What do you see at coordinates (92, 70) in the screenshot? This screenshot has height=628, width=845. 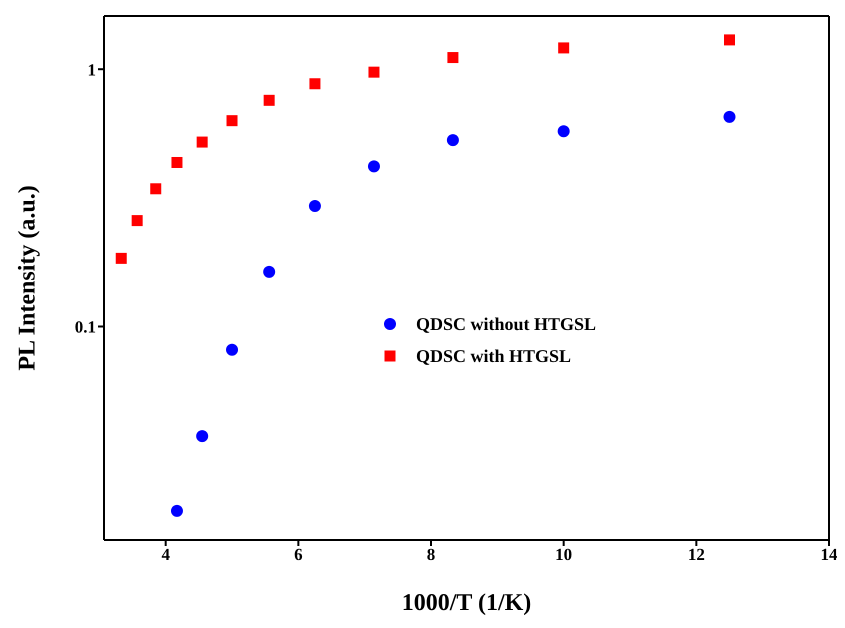 I see `y-tick-label: 1` at bounding box center [92, 70].